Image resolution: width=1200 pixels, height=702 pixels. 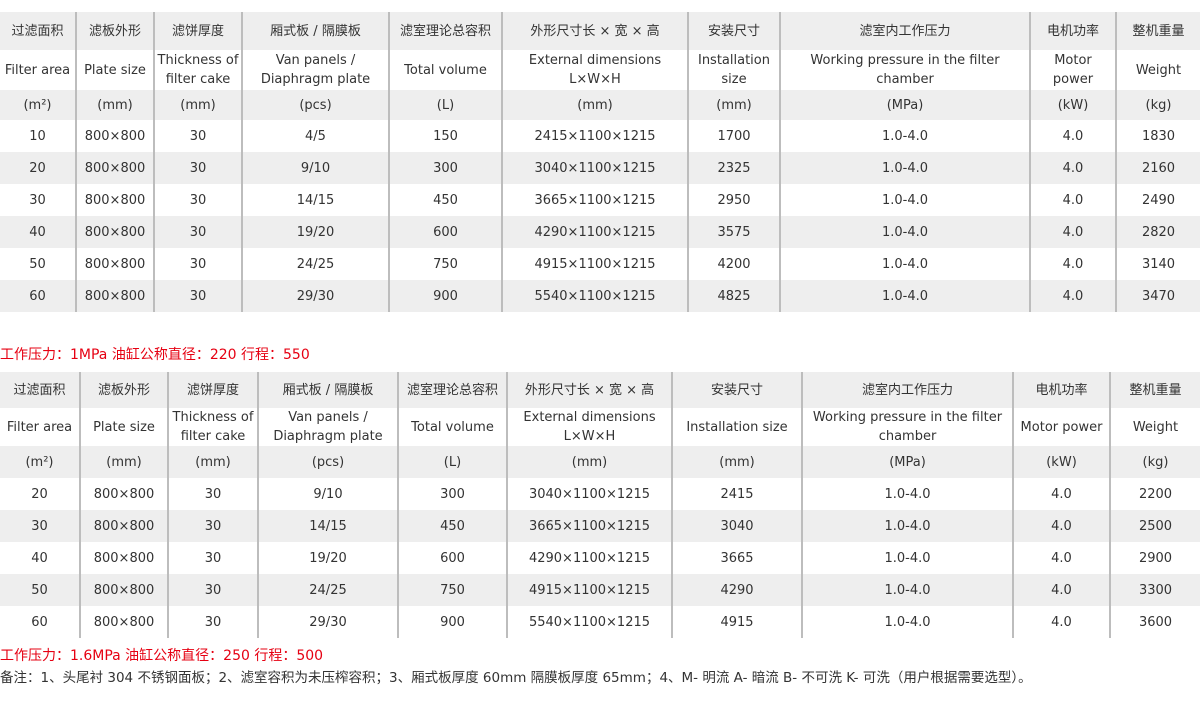 What do you see at coordinates (907, 427) in the screenshot?
I see `header-cell: Working pressure in the filter chamber` at bounding box center [907, 427].